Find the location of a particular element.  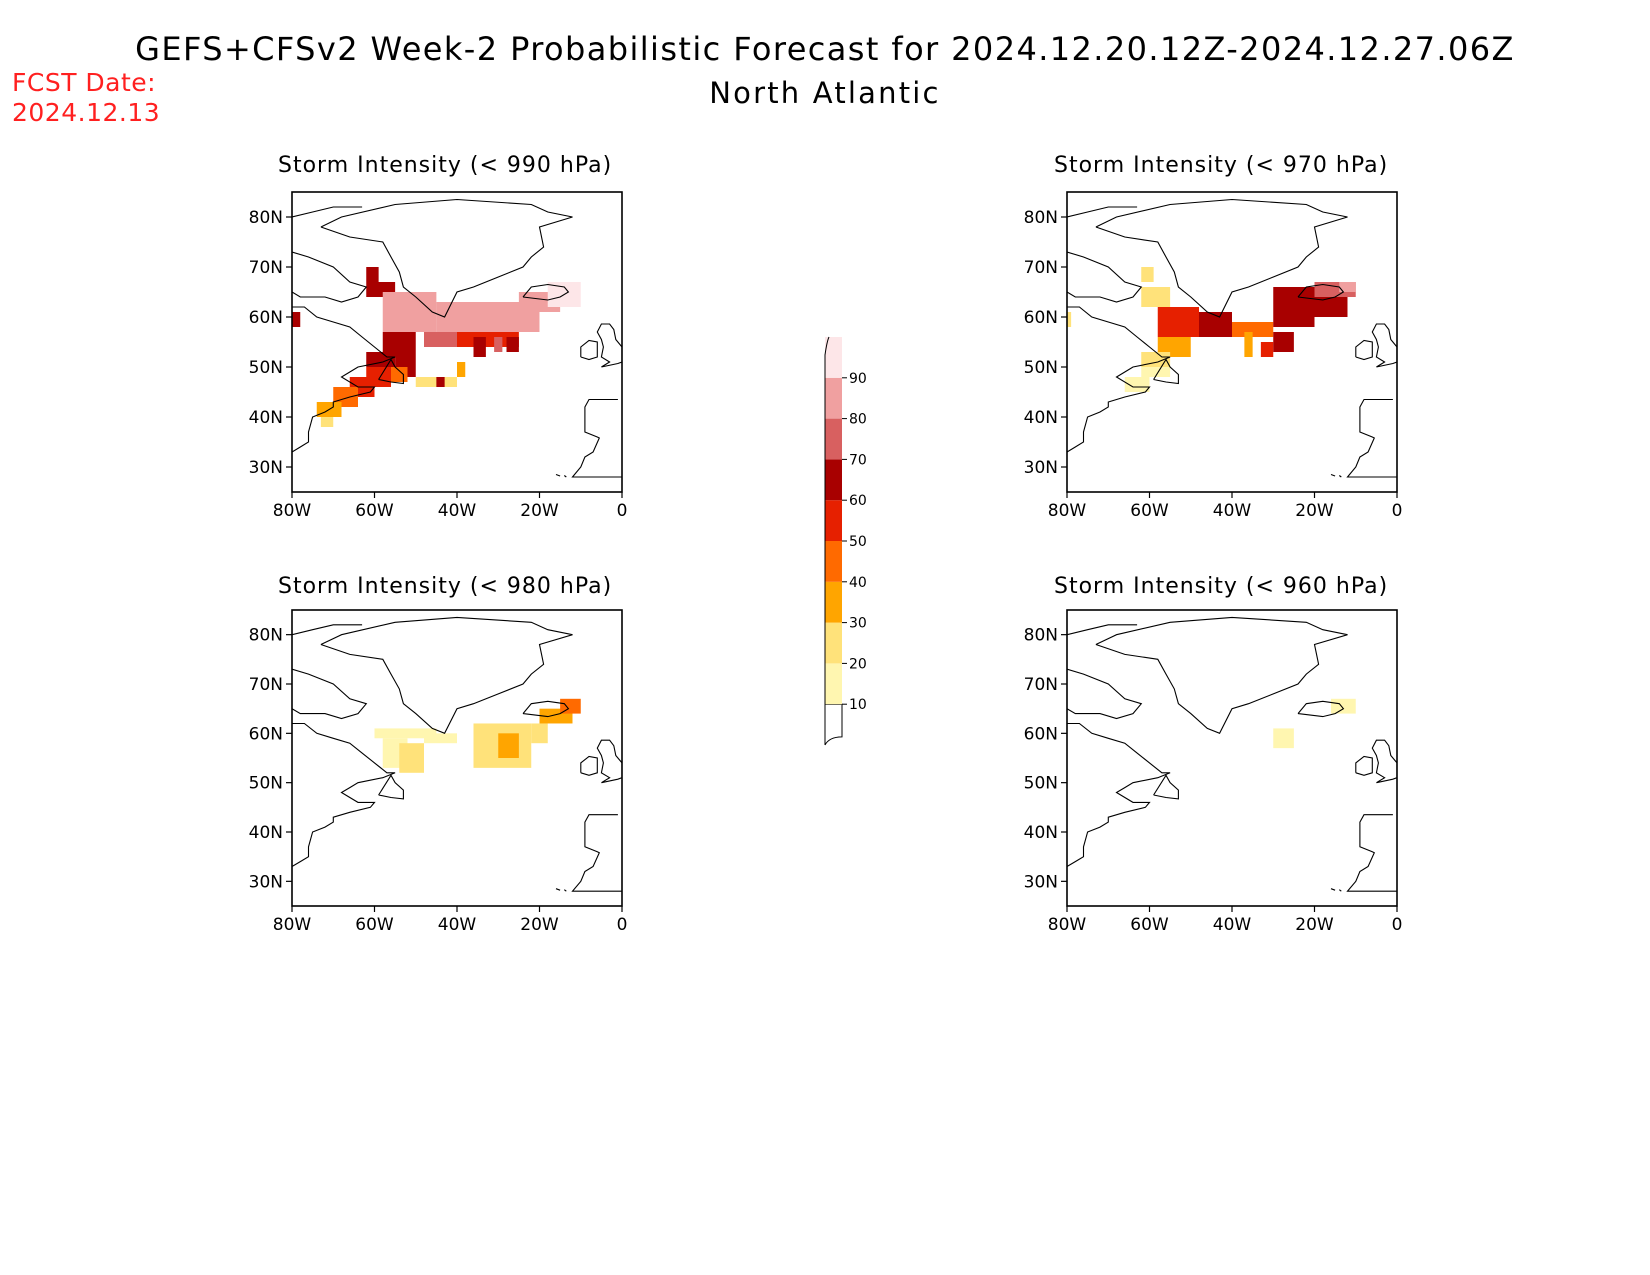

lat-tick-label: 70N is located at coordinates (1041, 685).